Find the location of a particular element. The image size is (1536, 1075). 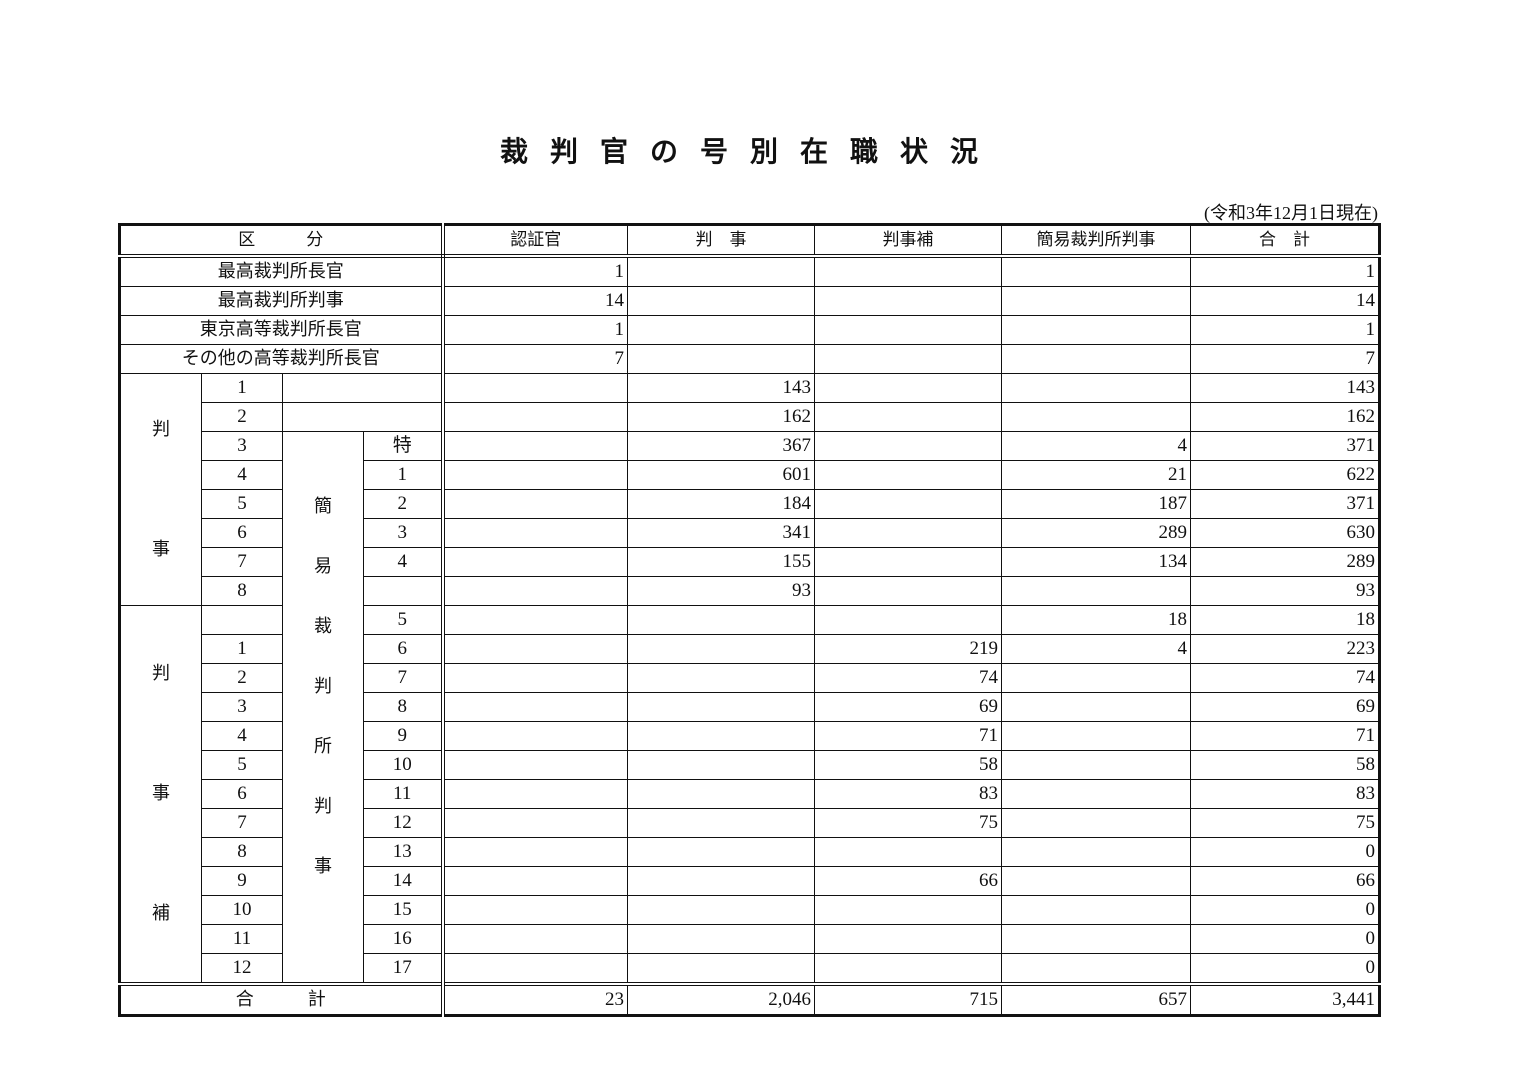

page-title: 裁判官の号別在職状況 is located at coordinates (749, 151).